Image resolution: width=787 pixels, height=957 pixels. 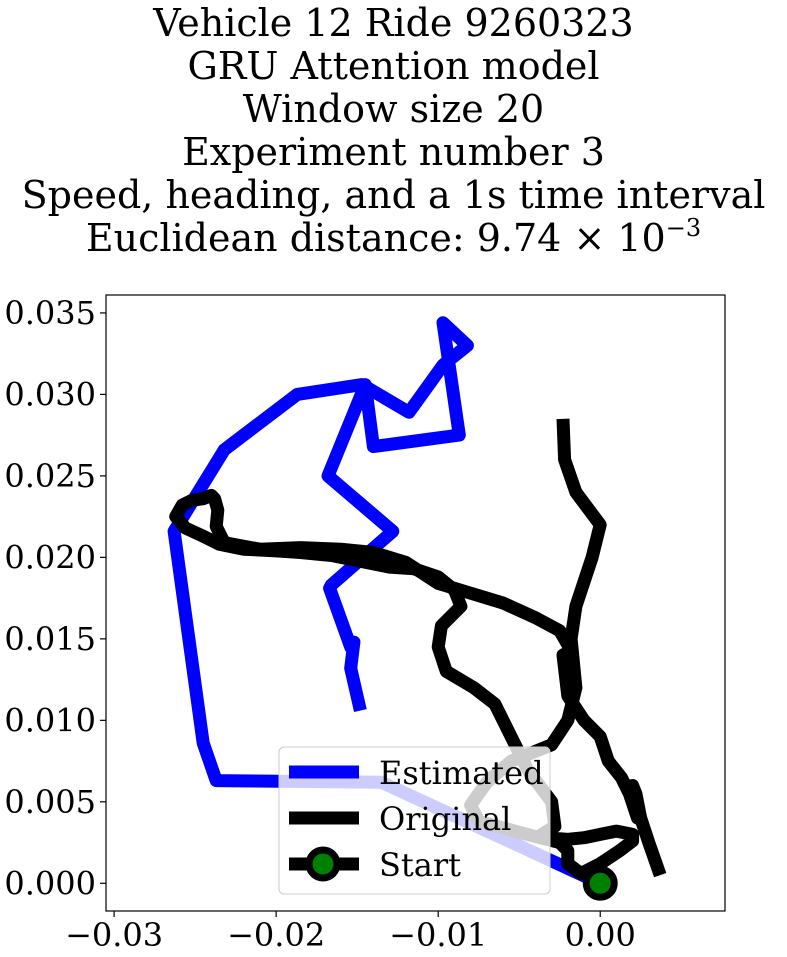 I want to click on x-tick-label: −0.01, so click(x=438, y=935).